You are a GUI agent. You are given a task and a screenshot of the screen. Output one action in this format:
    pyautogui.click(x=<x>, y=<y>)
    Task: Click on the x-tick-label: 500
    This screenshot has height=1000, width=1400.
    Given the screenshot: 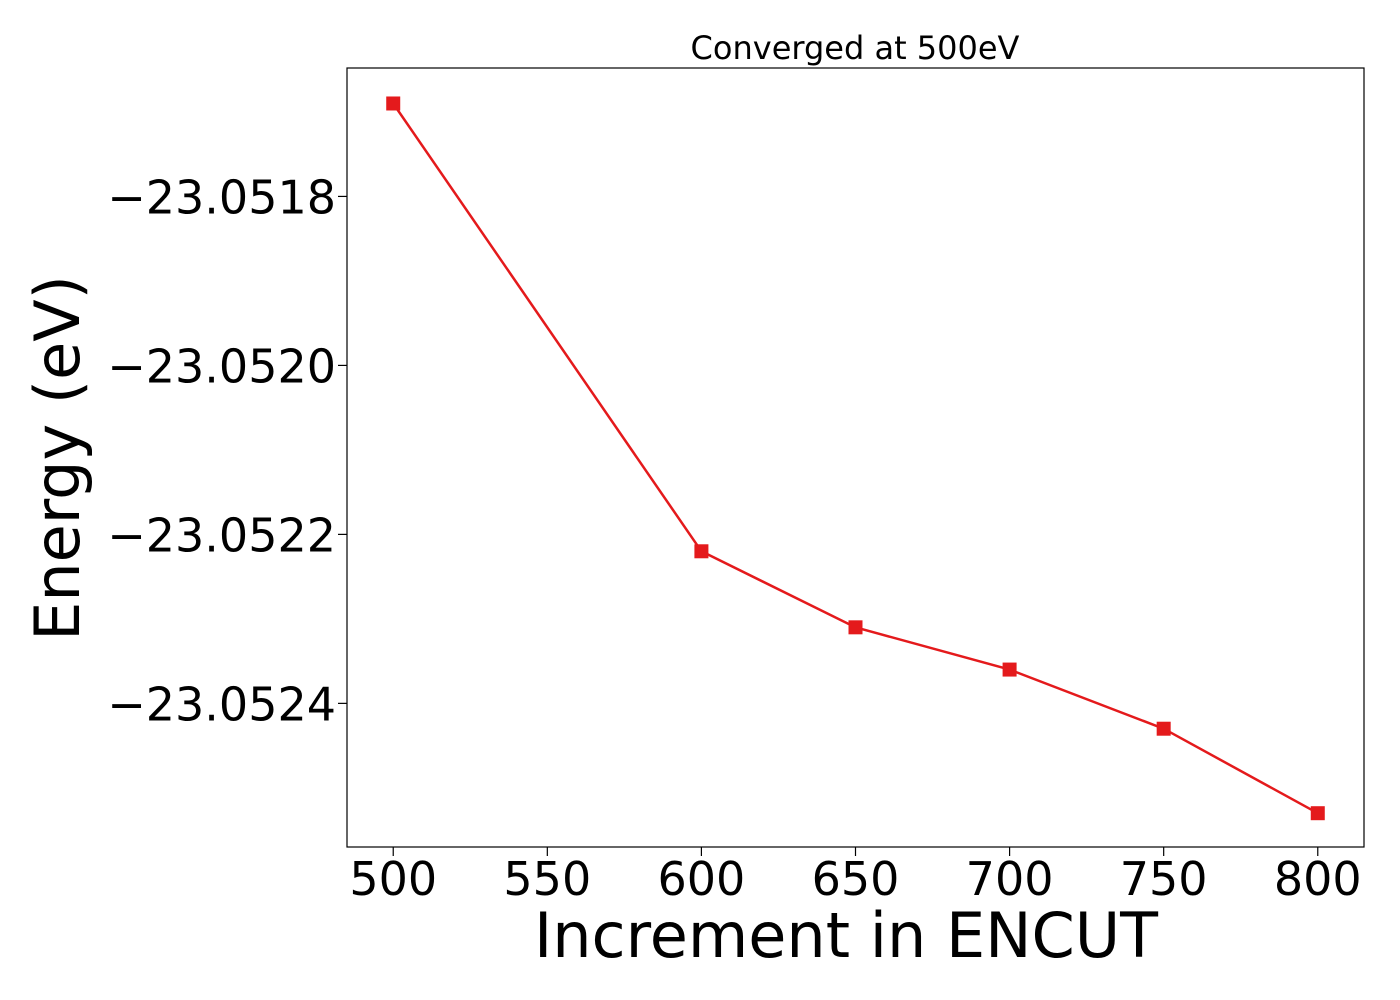 What is the action you would take?
    pyautogui.click(x=393, y=879)
    